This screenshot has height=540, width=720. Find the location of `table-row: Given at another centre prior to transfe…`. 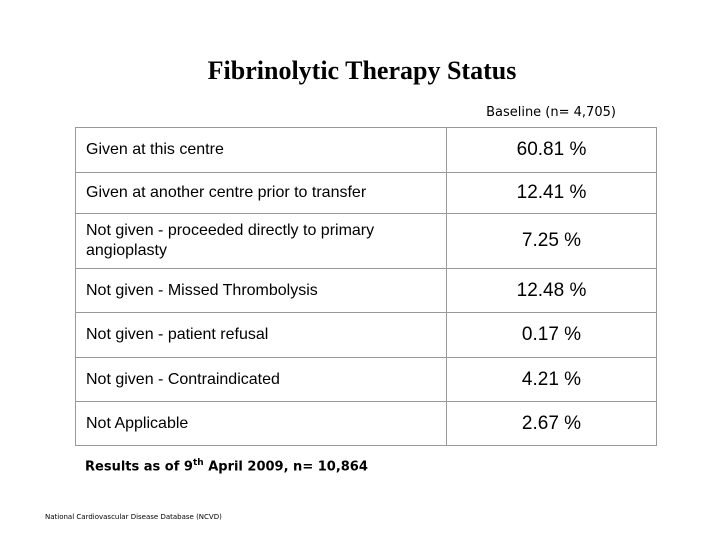

table-row: Given at another centre prior to transfe… is located at coordinates (366, 193).